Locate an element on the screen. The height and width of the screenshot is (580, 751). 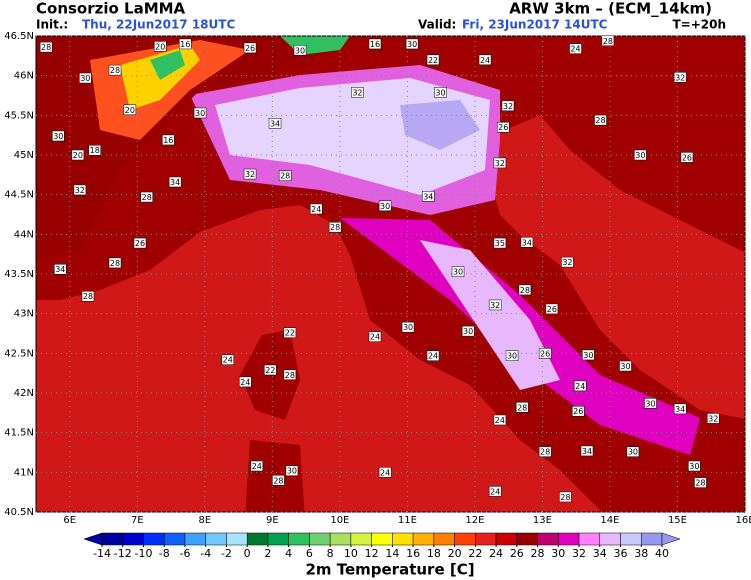
colorbar-label: 40 is located at coordinates (662, 553).